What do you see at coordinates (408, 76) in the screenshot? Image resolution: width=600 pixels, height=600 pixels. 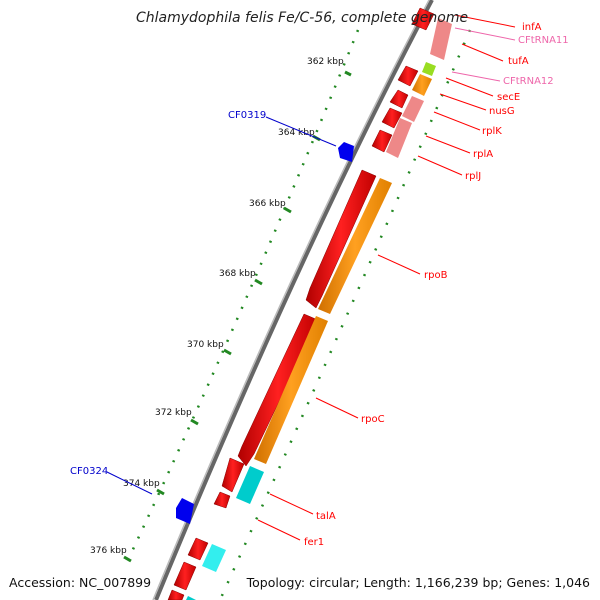 I see `gene-tufA-block` at bounding box center [408, 76].